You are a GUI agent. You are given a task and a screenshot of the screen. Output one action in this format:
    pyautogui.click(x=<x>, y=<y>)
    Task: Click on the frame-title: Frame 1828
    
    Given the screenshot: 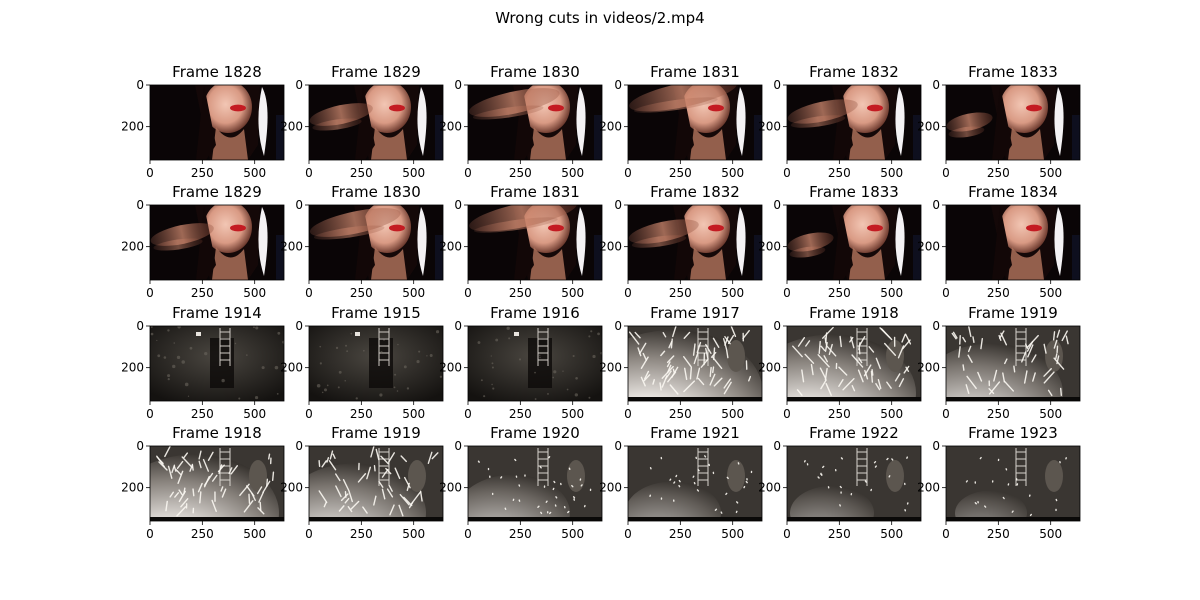 What is the action you would take?
    pyautogui.click(x=217, y=72)
    